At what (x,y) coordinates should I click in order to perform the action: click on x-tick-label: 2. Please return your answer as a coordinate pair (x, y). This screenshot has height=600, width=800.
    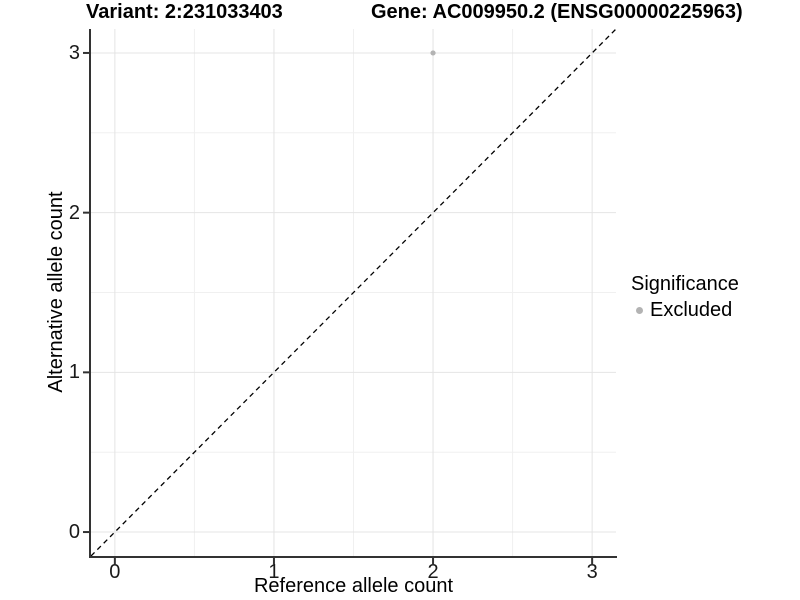
    Looking at the image, I should click on (433, 572).